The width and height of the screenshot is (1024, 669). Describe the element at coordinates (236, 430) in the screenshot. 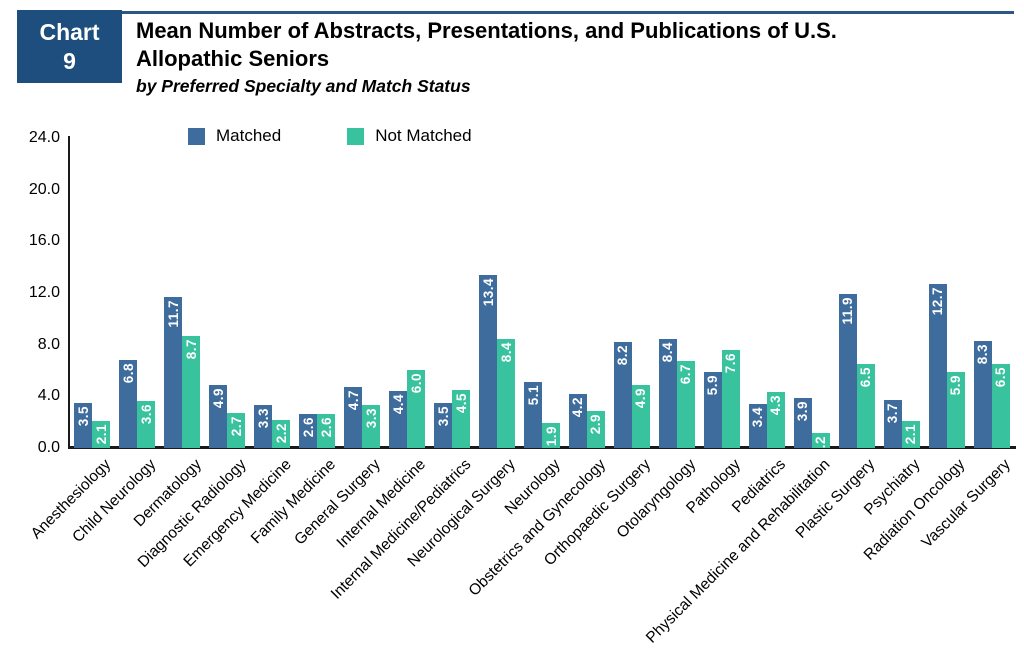

I see `bar-not-matched: 2.7` at that location.